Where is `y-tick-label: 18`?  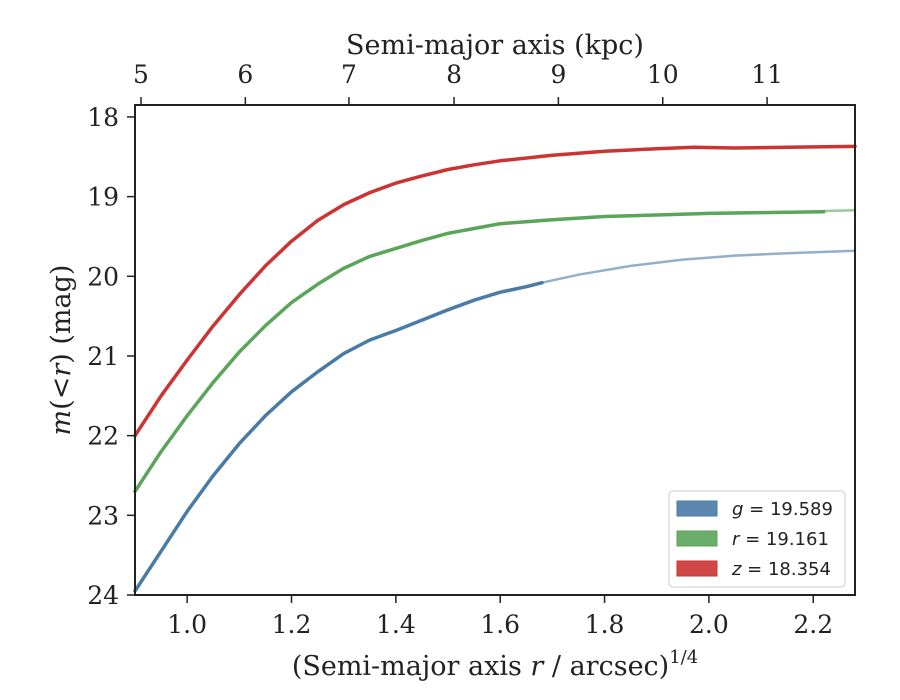 y-tick-label: 18 is located at coordinates (103, 117).